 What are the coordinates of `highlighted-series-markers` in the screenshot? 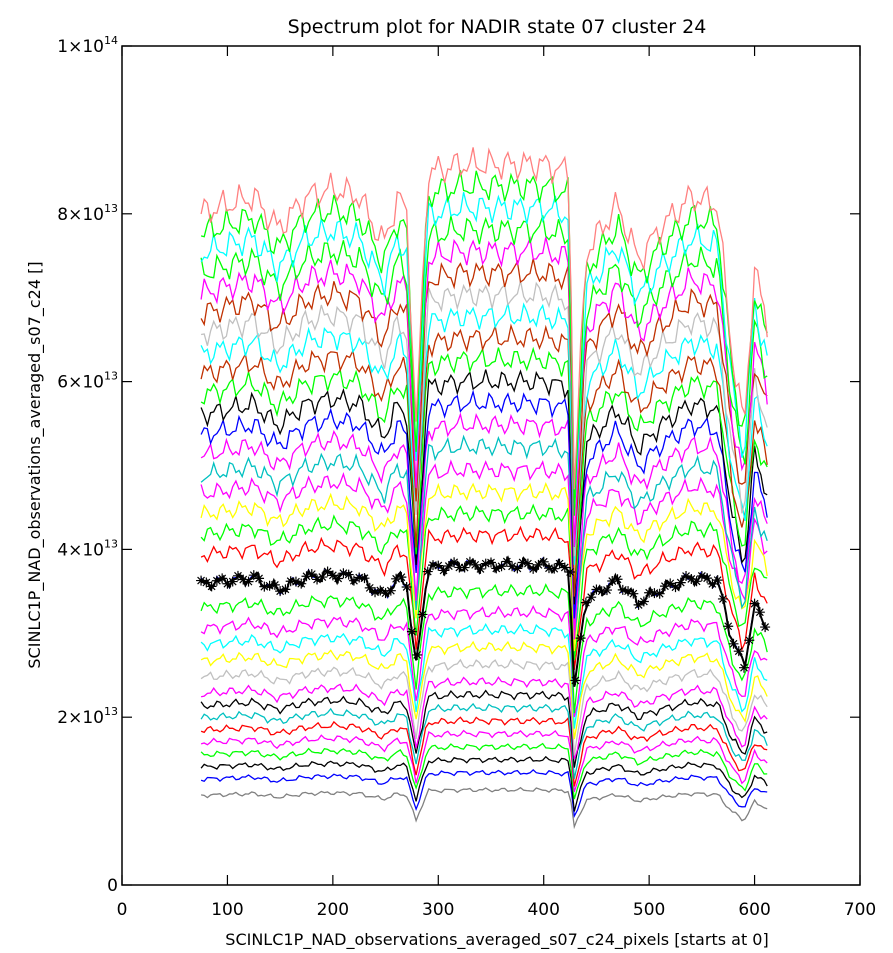 It's located at (483, 621).